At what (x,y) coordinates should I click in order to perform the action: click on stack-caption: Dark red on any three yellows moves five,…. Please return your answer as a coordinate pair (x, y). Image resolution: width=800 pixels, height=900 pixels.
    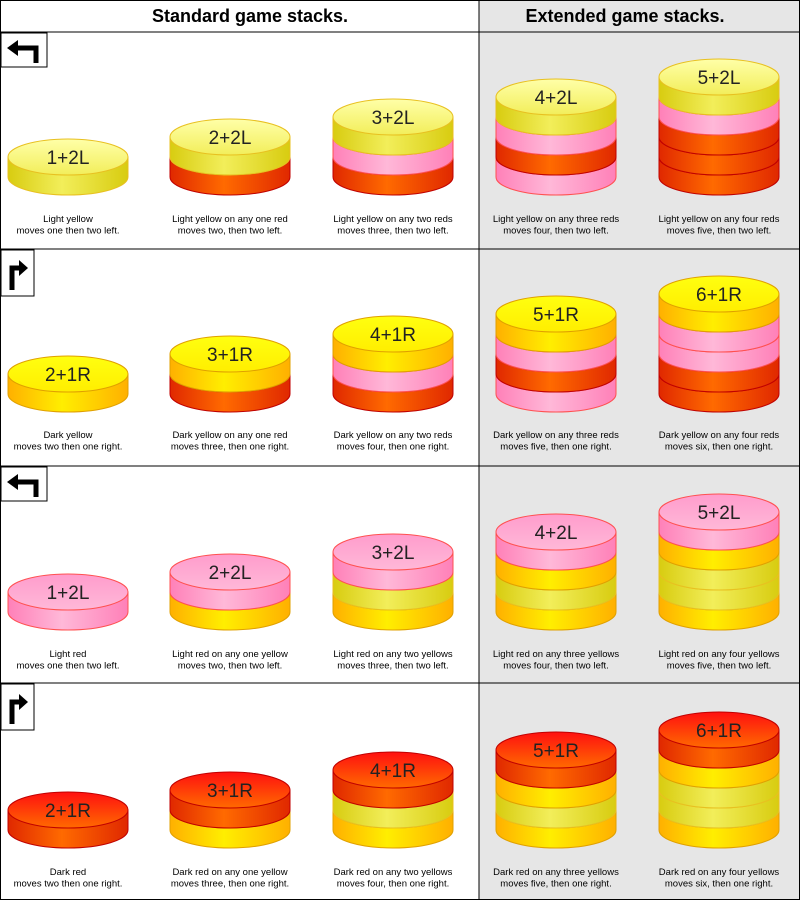
    Looking at the image, I should click on (556, 878).